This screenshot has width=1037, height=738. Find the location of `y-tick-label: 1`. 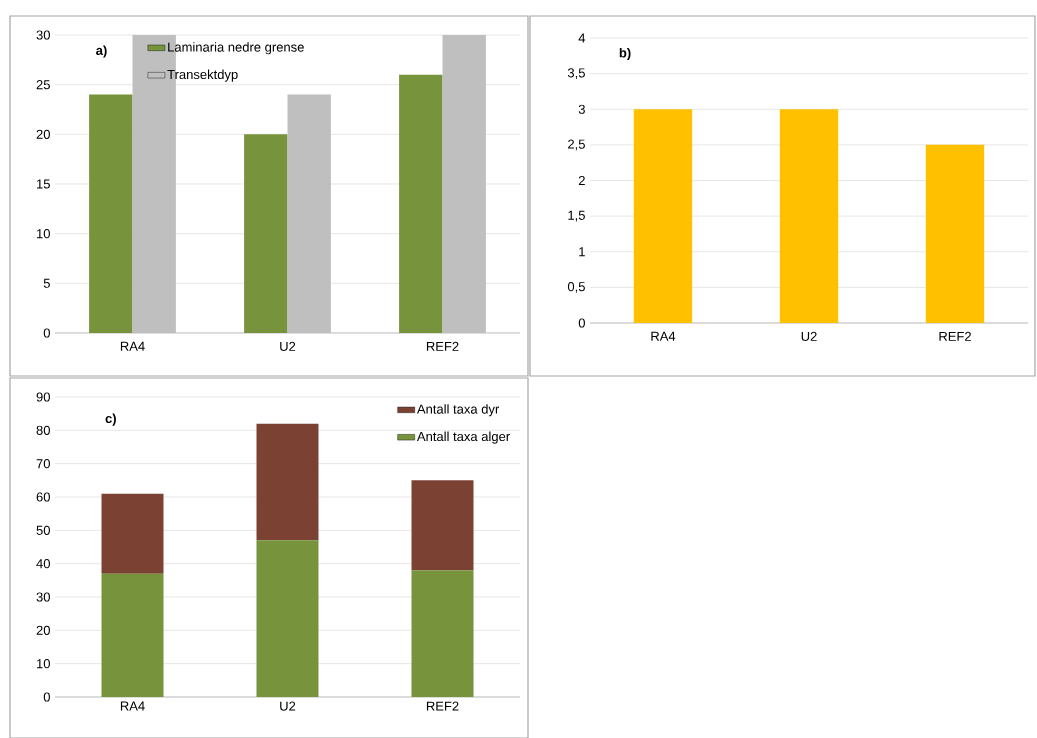

y-tick-label: 1 is located at coordinates (582, 252).